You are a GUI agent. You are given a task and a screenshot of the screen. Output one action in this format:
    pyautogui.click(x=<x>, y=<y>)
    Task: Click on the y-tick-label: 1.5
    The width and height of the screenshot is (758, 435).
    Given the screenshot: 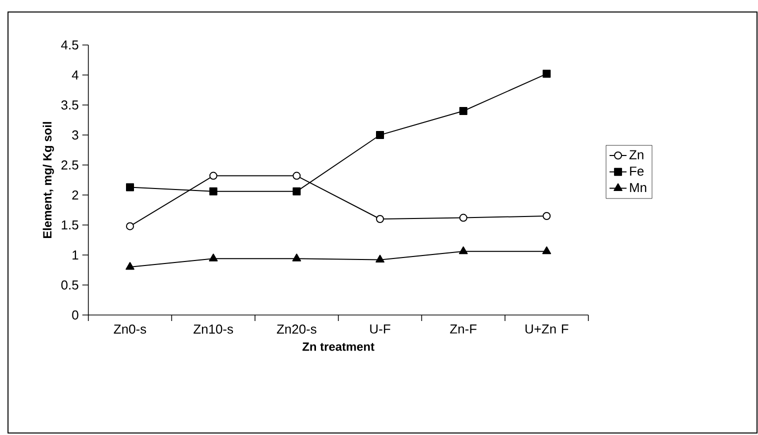 What is the action you would take?
    pyautogui.click(x=70, y=225)
    